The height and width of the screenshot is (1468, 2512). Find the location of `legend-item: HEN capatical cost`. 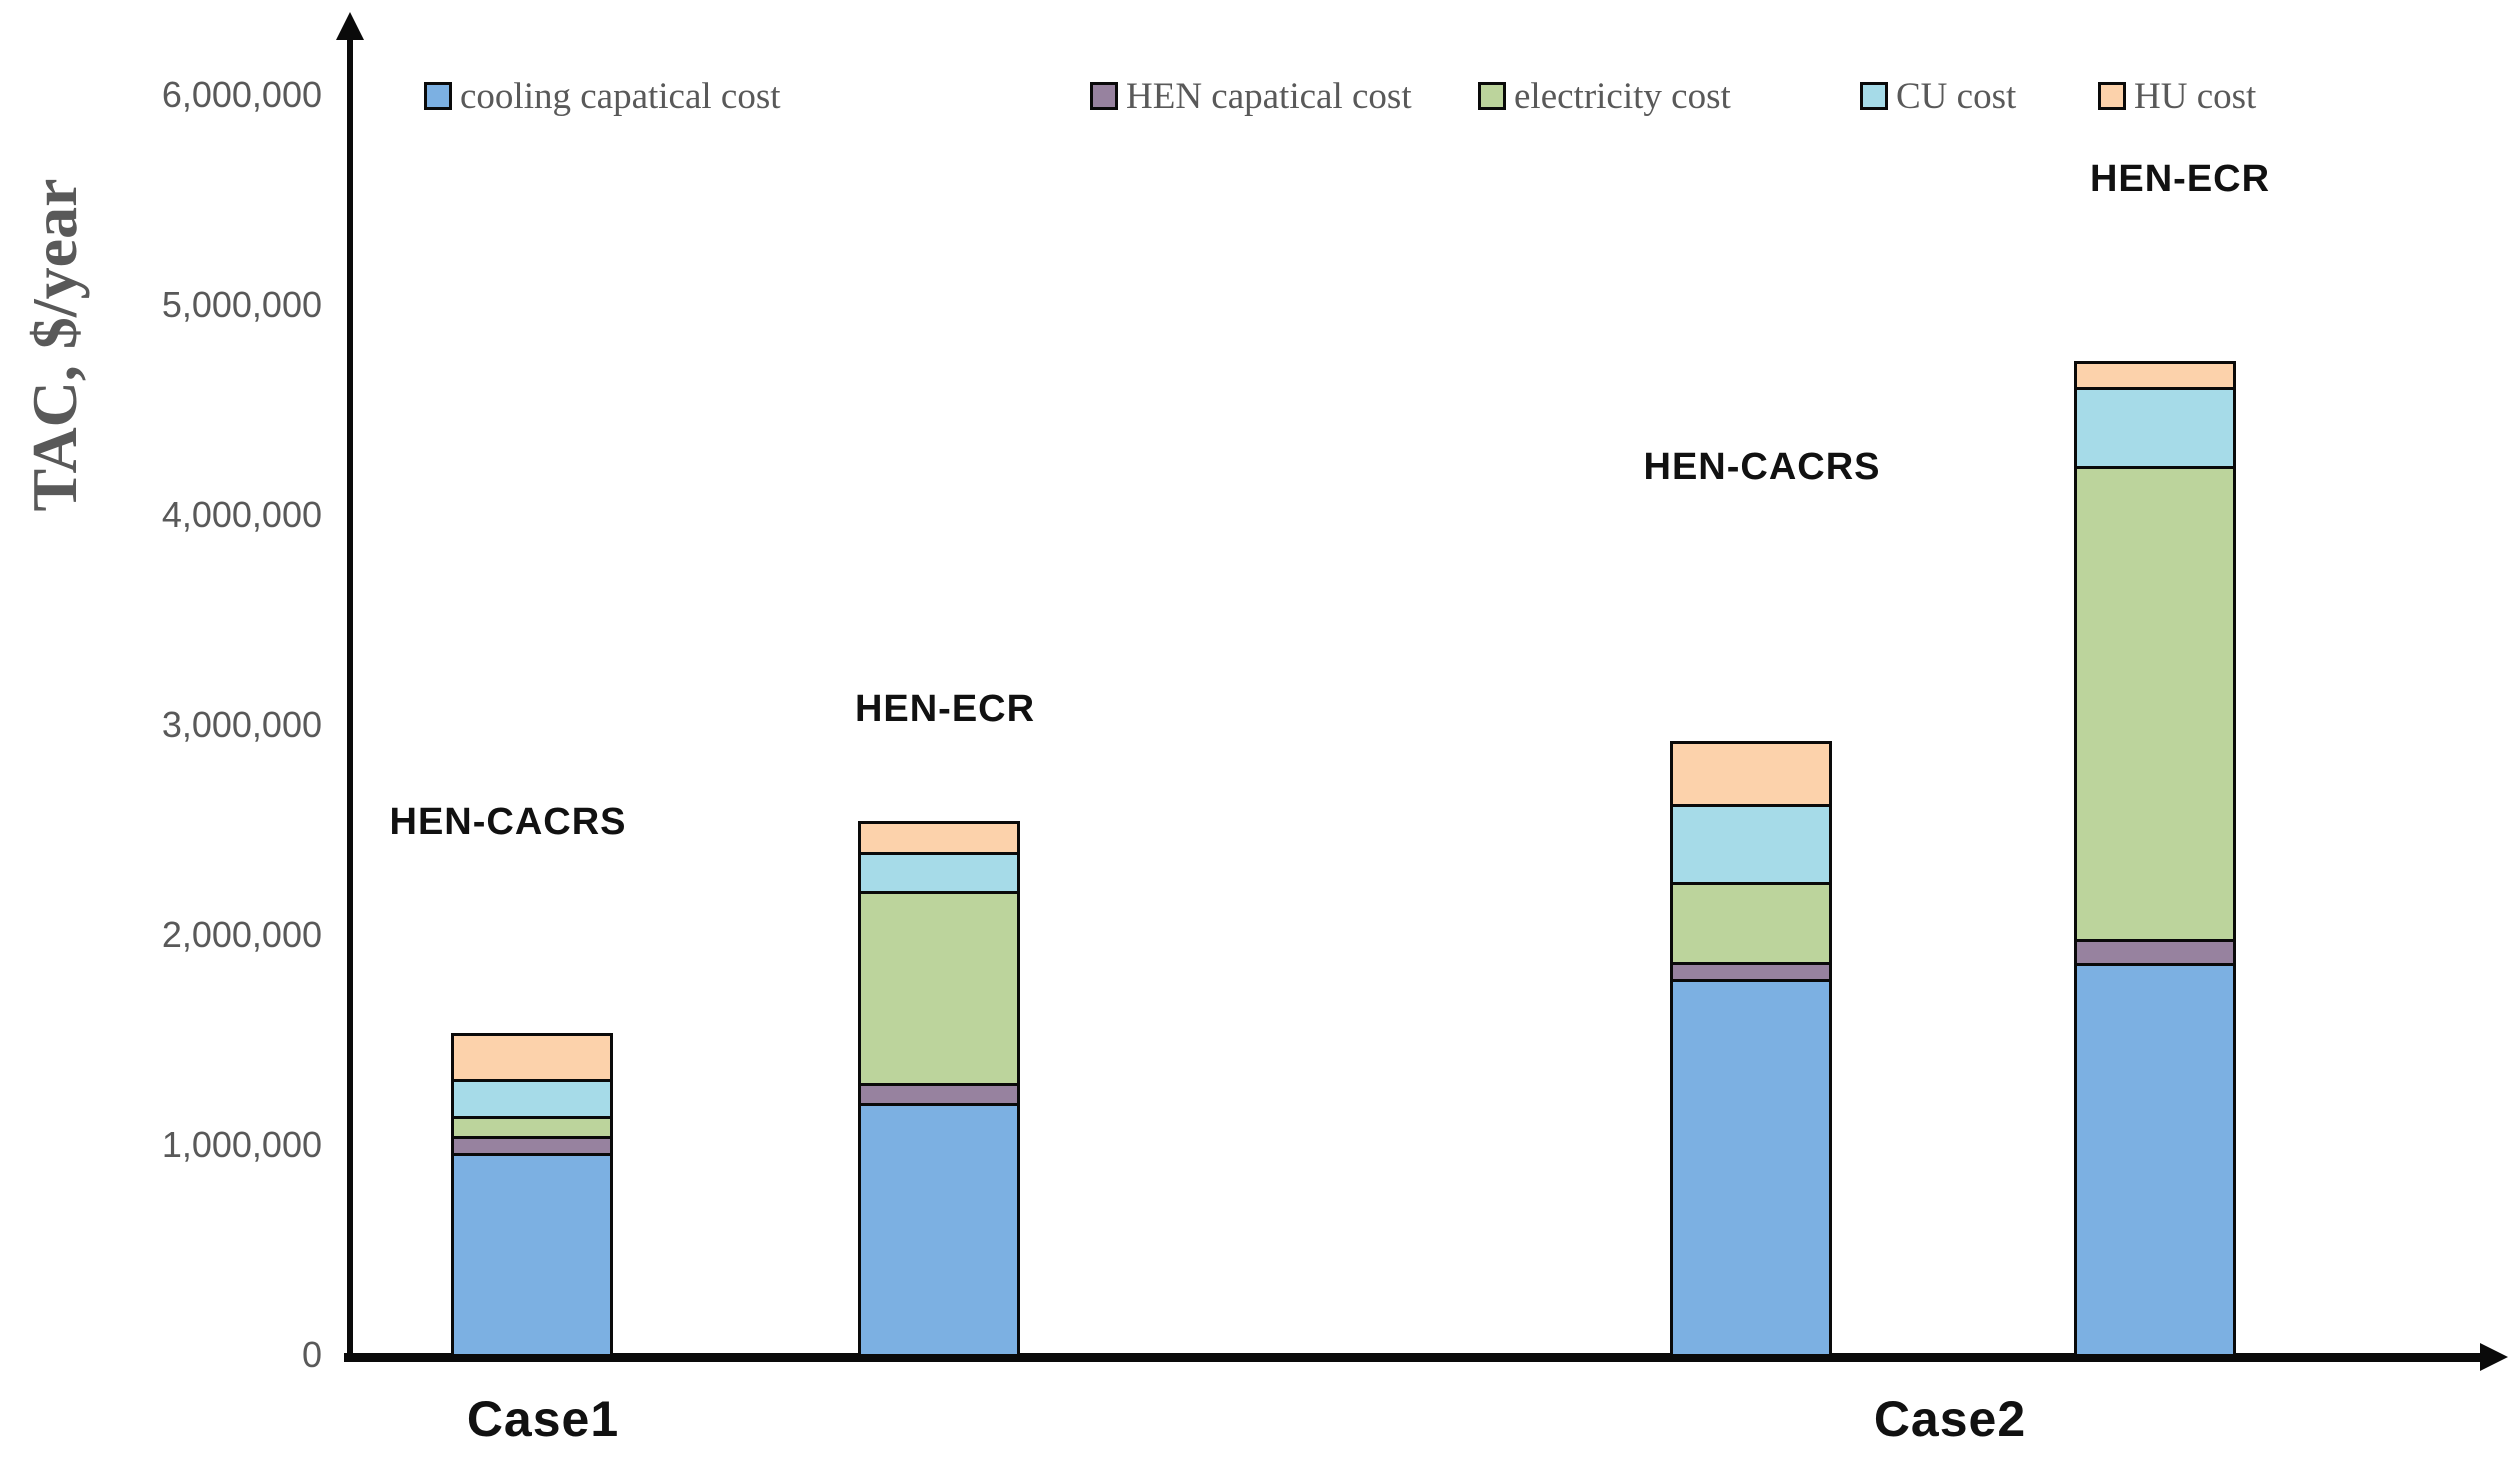

legend-item: HEN capatical cost is located at coordinates (1251, 96).